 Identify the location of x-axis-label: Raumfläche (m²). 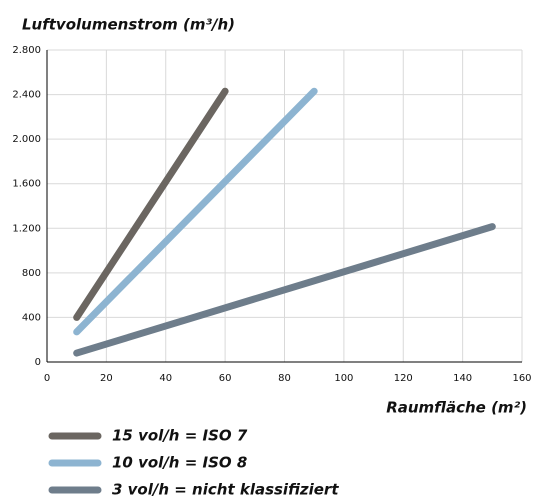
(456, 408).